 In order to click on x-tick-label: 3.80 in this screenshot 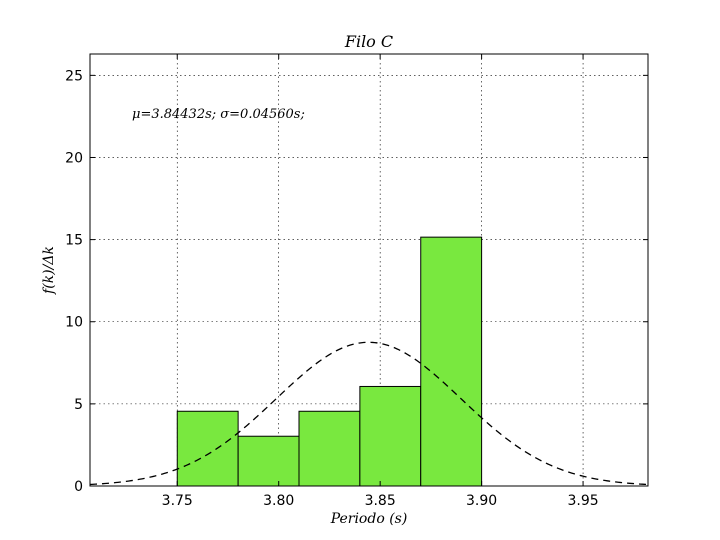, I will do `click(278, 501)`.